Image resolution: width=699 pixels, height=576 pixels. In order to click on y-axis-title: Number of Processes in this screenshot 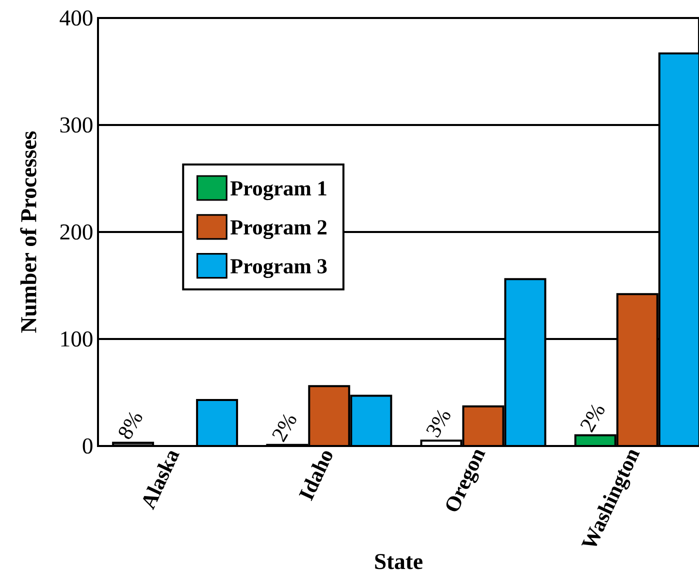, I will do `click(28, 232)`.